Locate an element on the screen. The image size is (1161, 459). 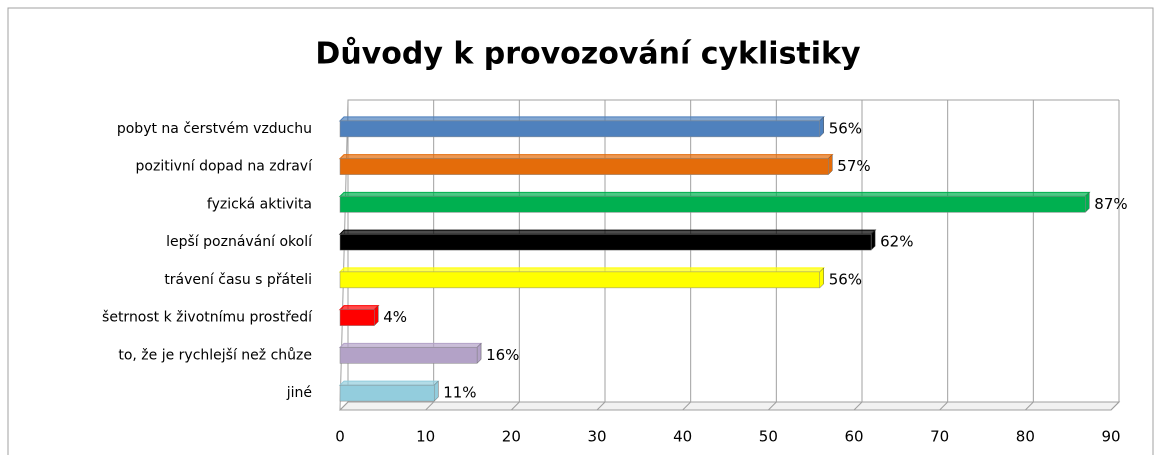
y-tick-label: pozitivní dopad na zdraví is located at coordinates (225, 167).